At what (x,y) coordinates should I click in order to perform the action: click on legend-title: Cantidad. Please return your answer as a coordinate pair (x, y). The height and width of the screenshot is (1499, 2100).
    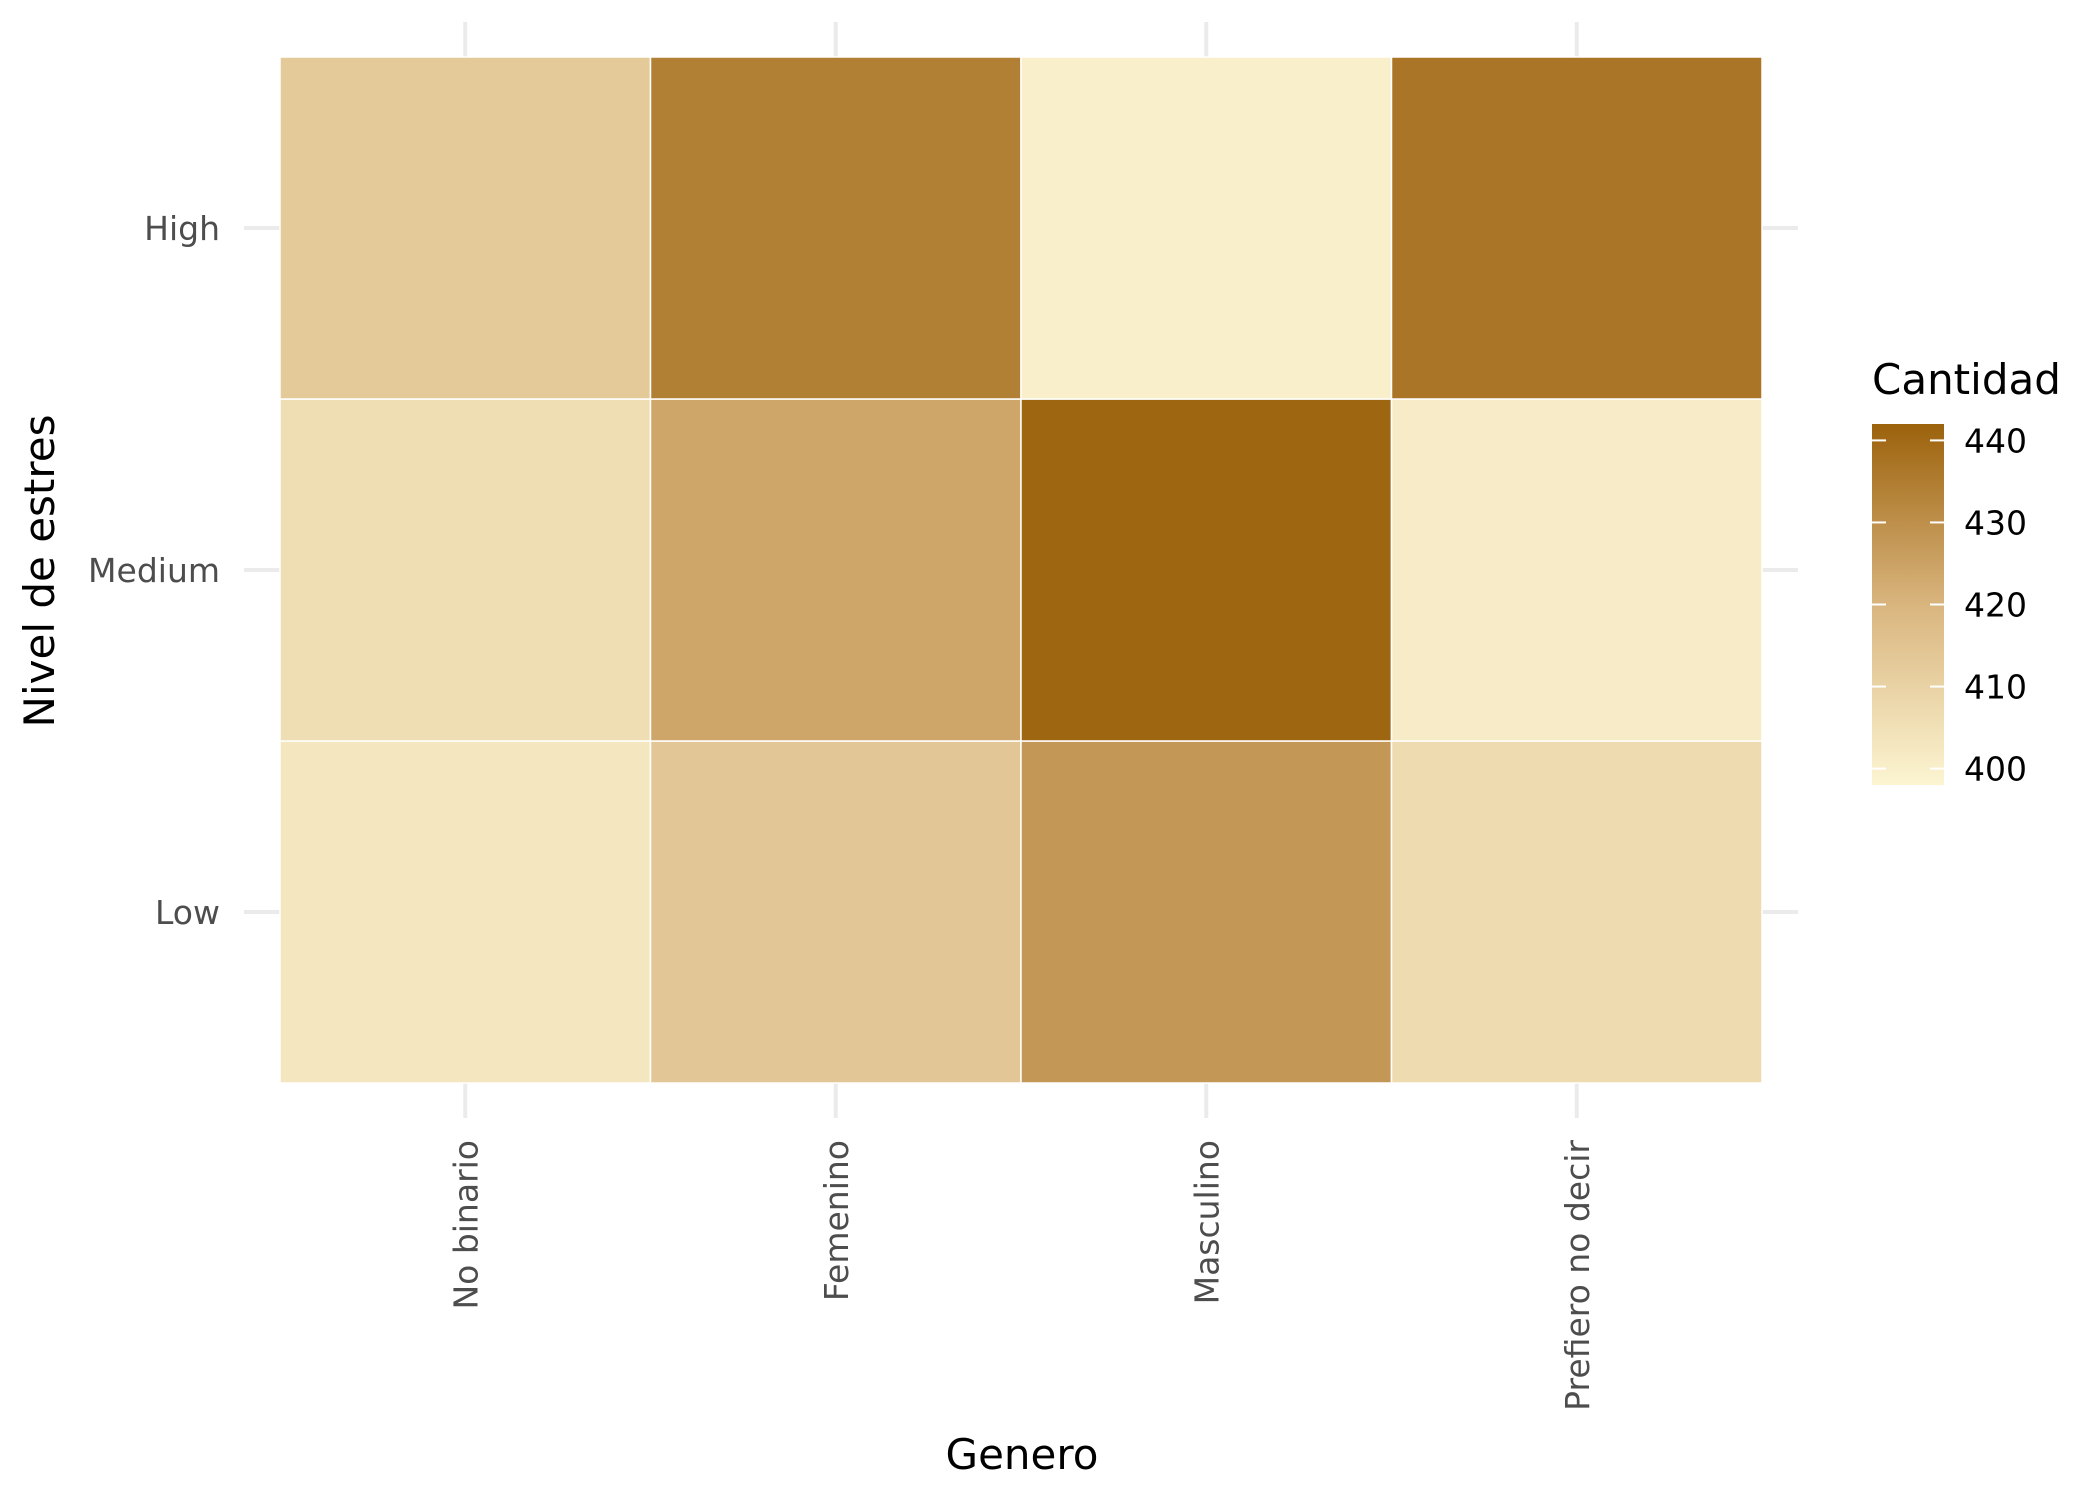
    Looking at the image, I should click on (1966, 379).